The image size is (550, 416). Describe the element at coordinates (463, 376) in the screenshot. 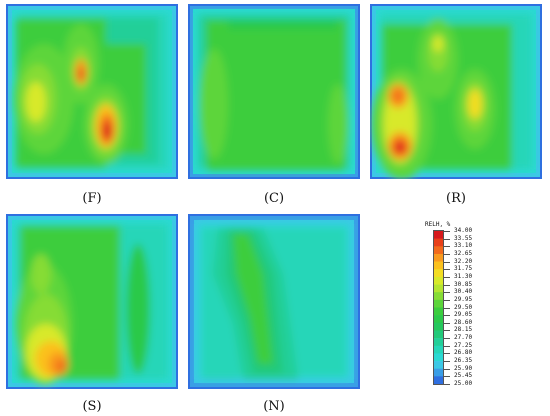

I see `legend-value-label: 25.45` at that location.